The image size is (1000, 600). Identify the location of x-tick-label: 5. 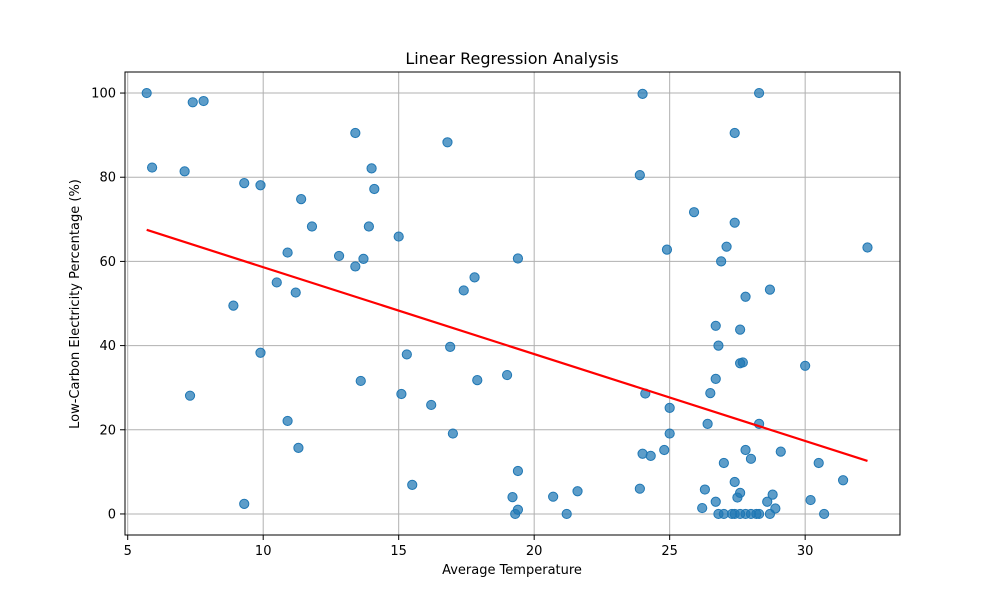
(128, 551).